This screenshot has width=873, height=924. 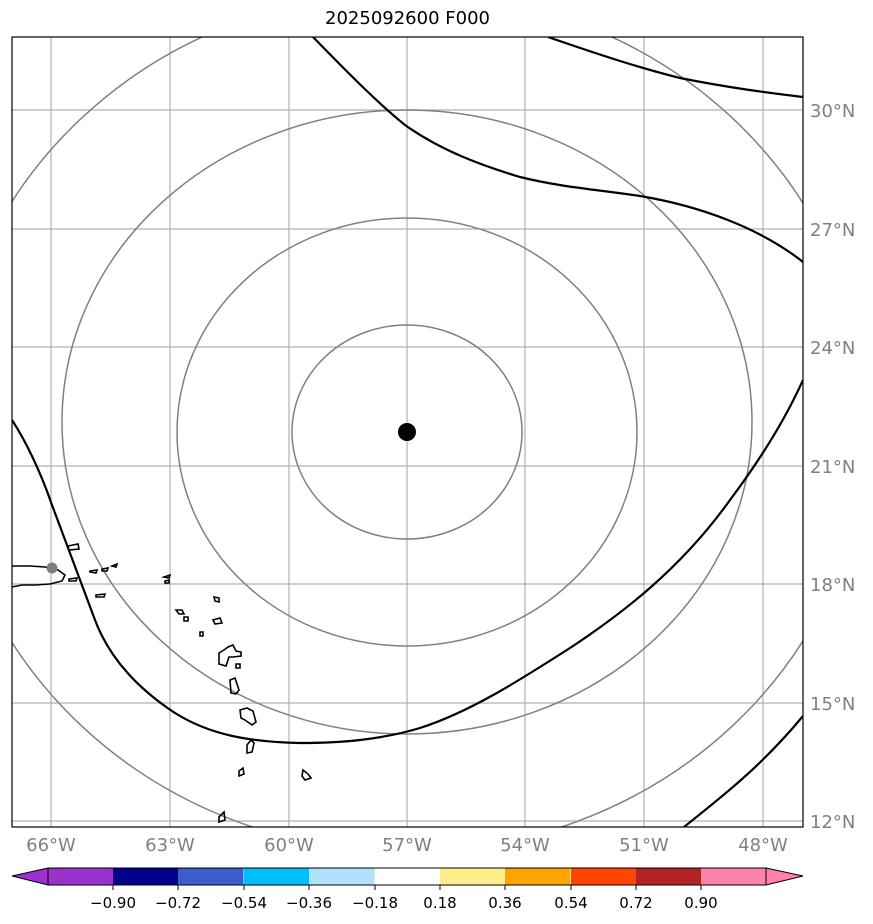 I want to click on colorbar-extend-high, so click(x=784, y=876).